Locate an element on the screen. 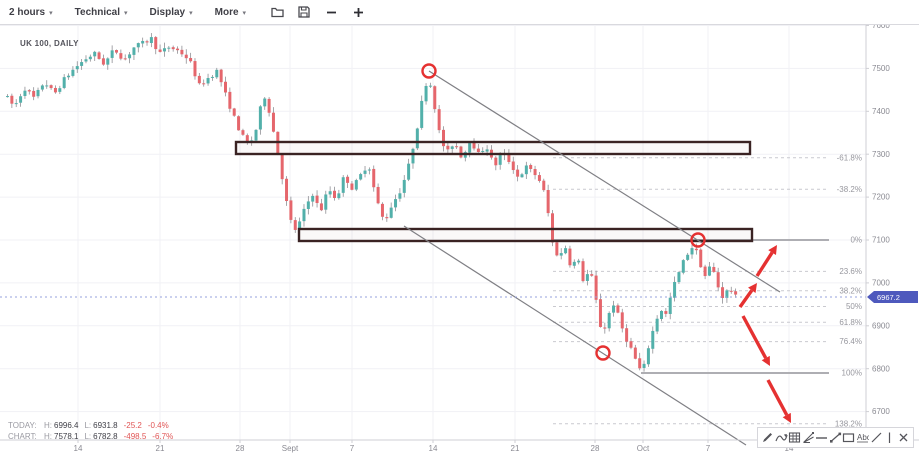  technical-dropdown: Technical ▾ is located at coordinates (101, 12).